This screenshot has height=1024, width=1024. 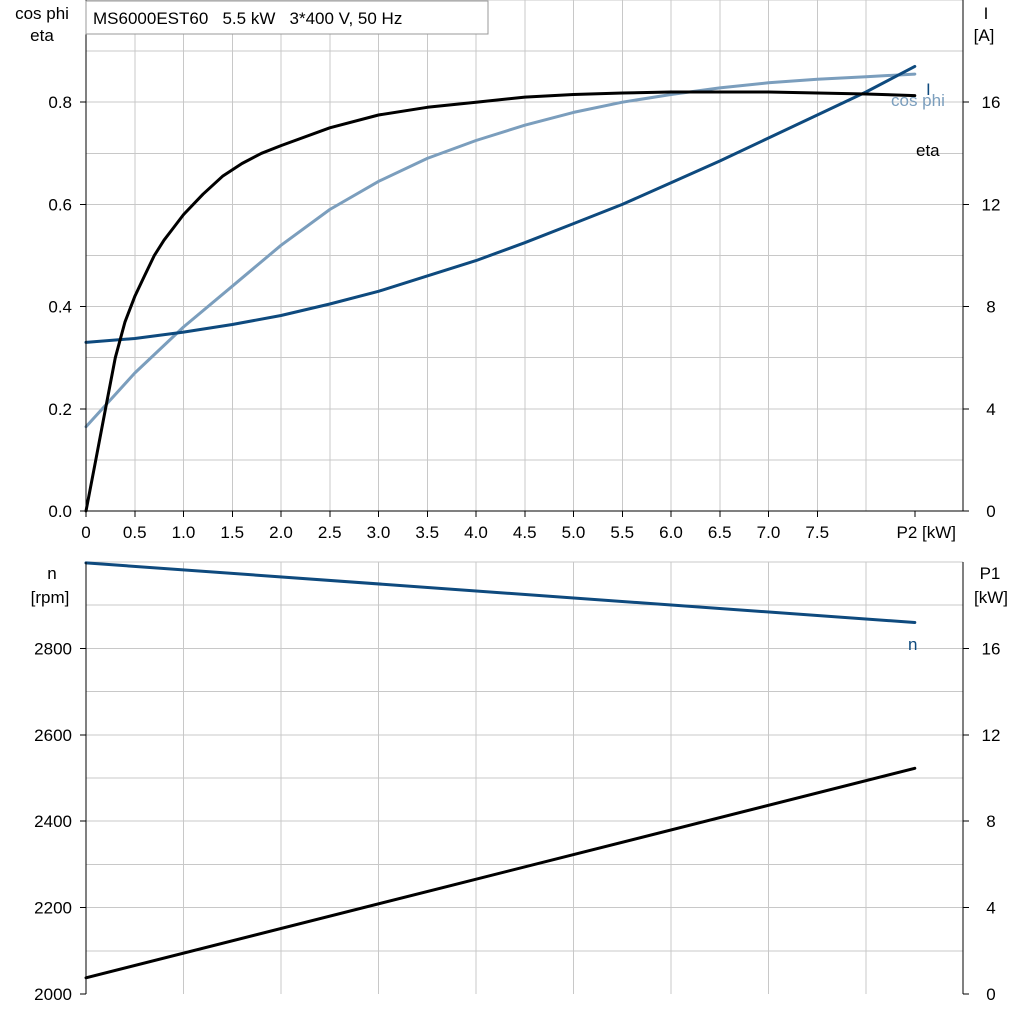 What do you see at coordinates (986, 13) in the screenshot?
I see `right-axis-label-current: I` at bounding box center [986, 13].